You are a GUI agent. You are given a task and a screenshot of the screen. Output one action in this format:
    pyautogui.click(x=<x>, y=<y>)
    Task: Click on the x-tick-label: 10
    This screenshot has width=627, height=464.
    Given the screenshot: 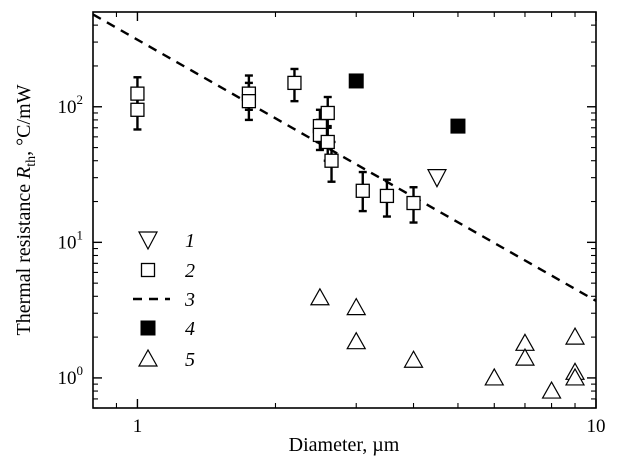 What is the action you would take?
    pyautogui.click(x=596, y=426)
    